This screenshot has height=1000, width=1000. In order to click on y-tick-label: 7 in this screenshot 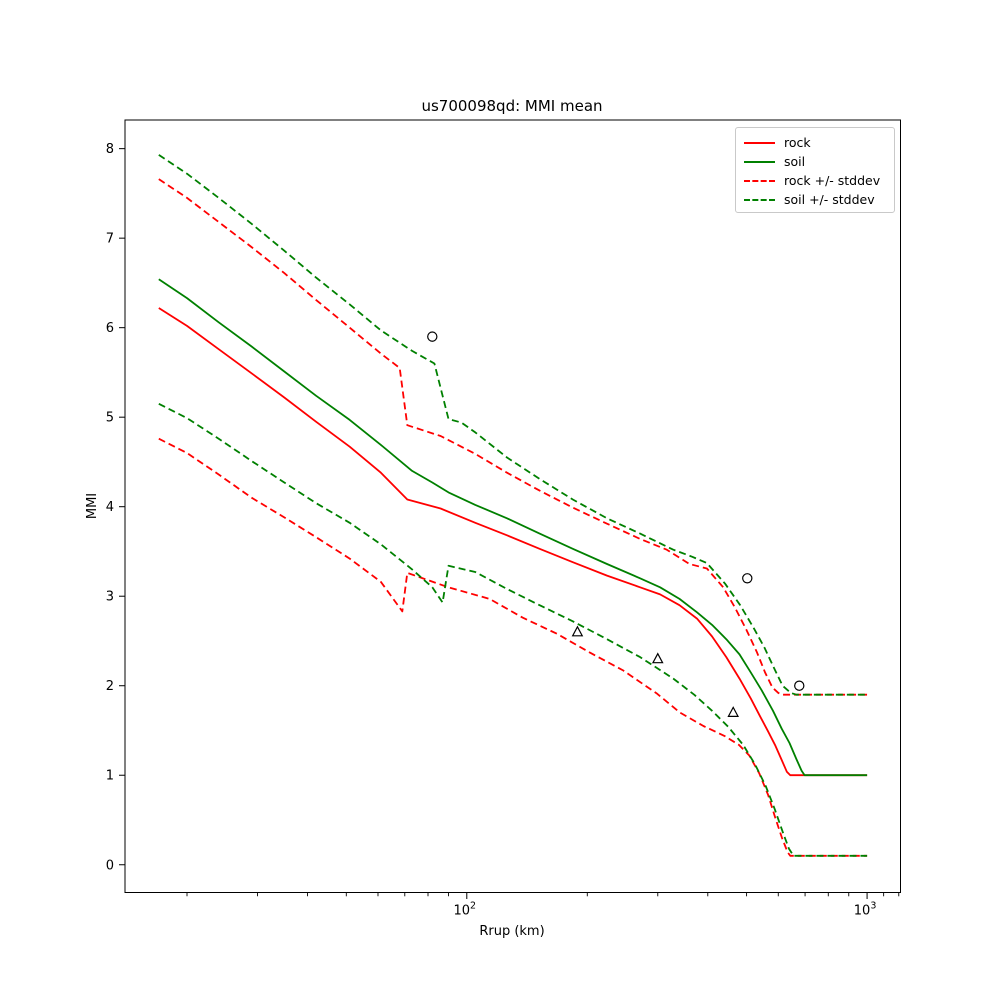, I will do `click(110, 239)`.